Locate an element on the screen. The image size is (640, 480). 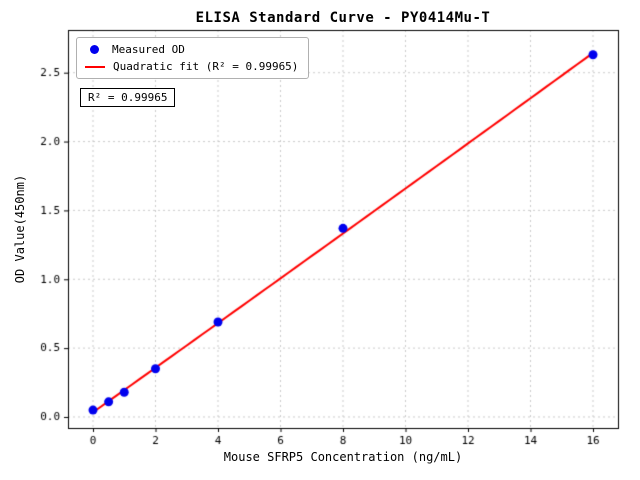
legend-item-quadratic-fit: Quadratic fit (R² = 0.99965) is located at coordinates (191, 66).